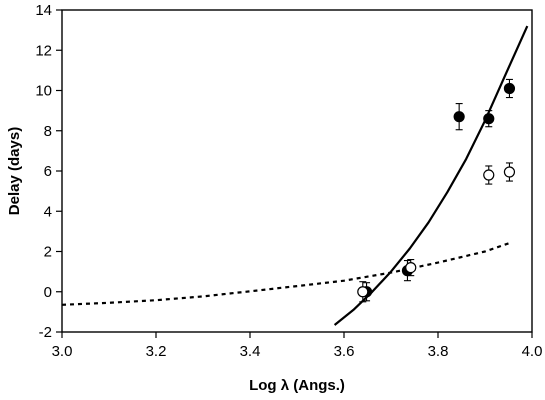 The height and width of the screenshot is (400, 545). I want to click on x-tick-label: 3.2, so click(156, 351).